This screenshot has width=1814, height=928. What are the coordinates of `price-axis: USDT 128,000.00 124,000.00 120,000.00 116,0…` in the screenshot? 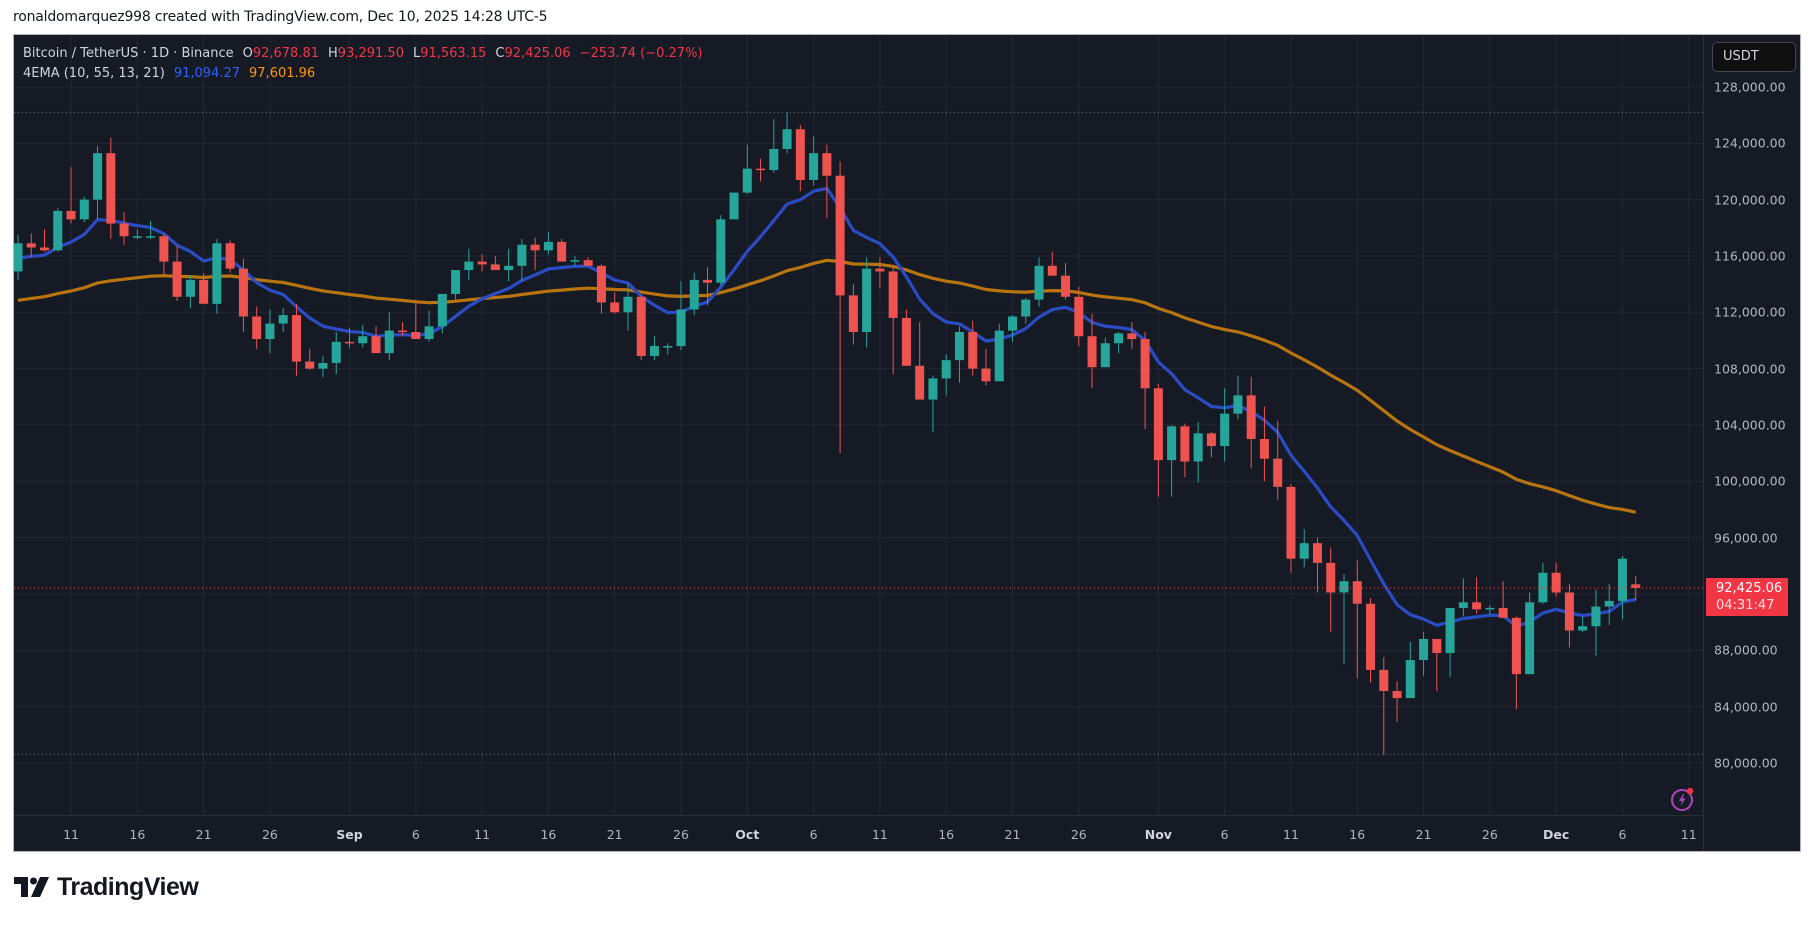 It's located at (1751, 443).